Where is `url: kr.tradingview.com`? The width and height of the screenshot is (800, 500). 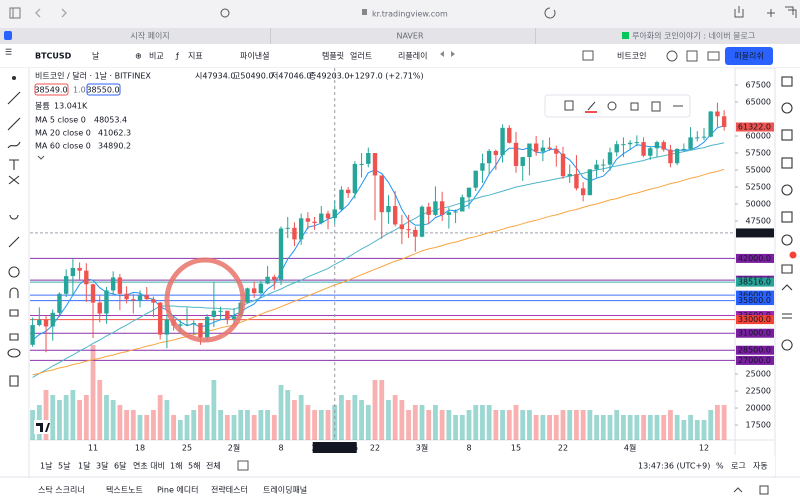 url: kr.tradingview.com is located at coordinates (410, 14).